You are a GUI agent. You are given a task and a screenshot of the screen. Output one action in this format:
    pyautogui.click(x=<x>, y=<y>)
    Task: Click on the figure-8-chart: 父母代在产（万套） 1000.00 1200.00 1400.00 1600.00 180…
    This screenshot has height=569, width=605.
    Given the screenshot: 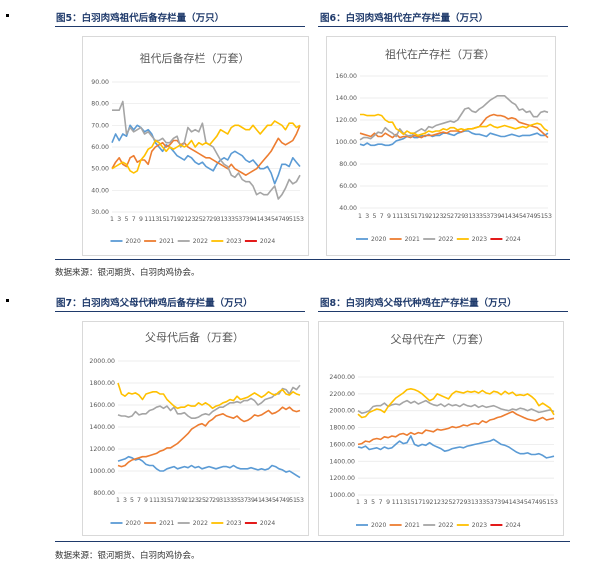 What is the action you would take?
    pyautogui.click(x=443, y=430)
    